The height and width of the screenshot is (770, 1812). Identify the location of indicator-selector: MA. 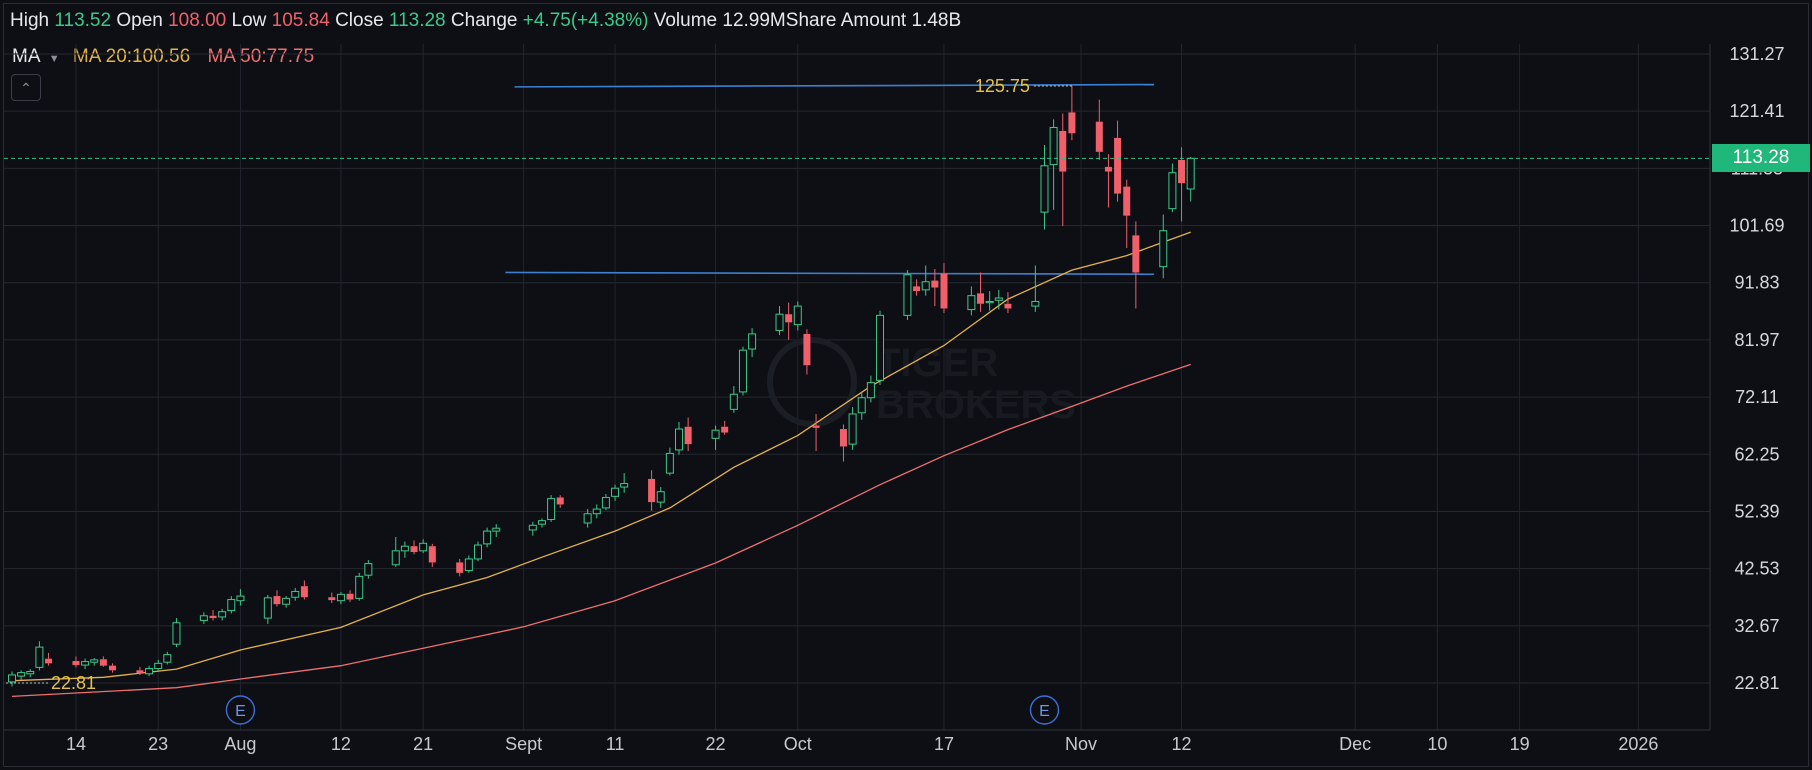
(26, 56).